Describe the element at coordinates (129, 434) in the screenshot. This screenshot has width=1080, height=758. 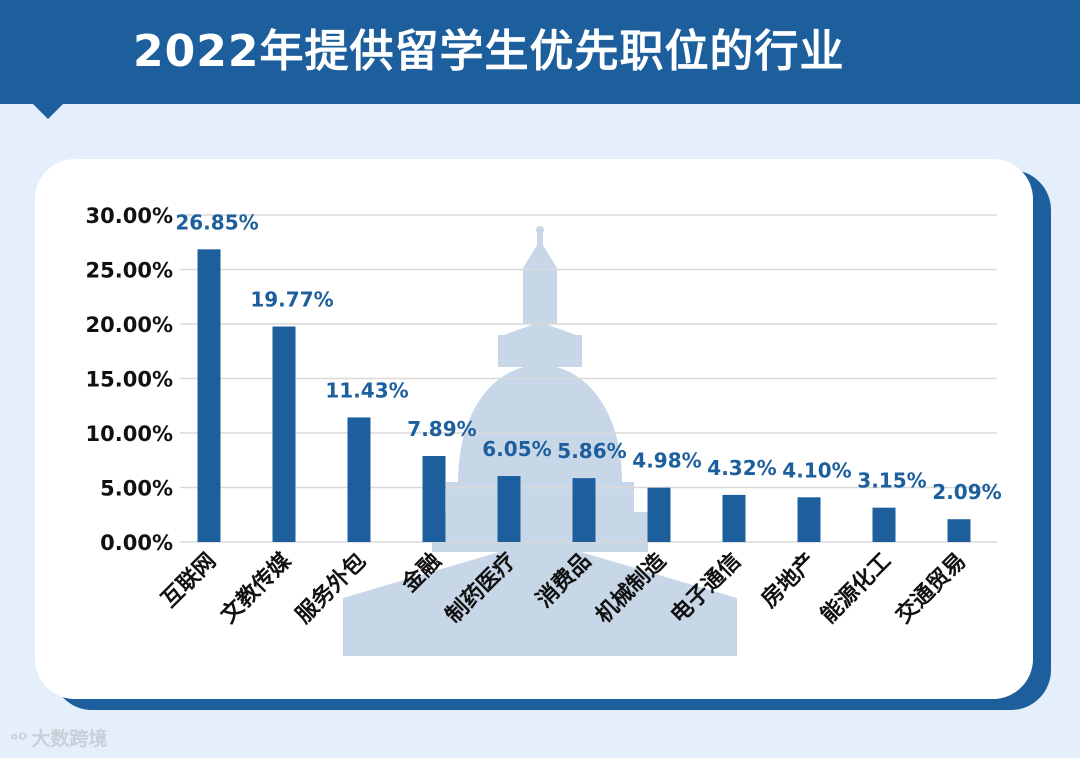
I see `y-tick-label: 10.00%` at that location.